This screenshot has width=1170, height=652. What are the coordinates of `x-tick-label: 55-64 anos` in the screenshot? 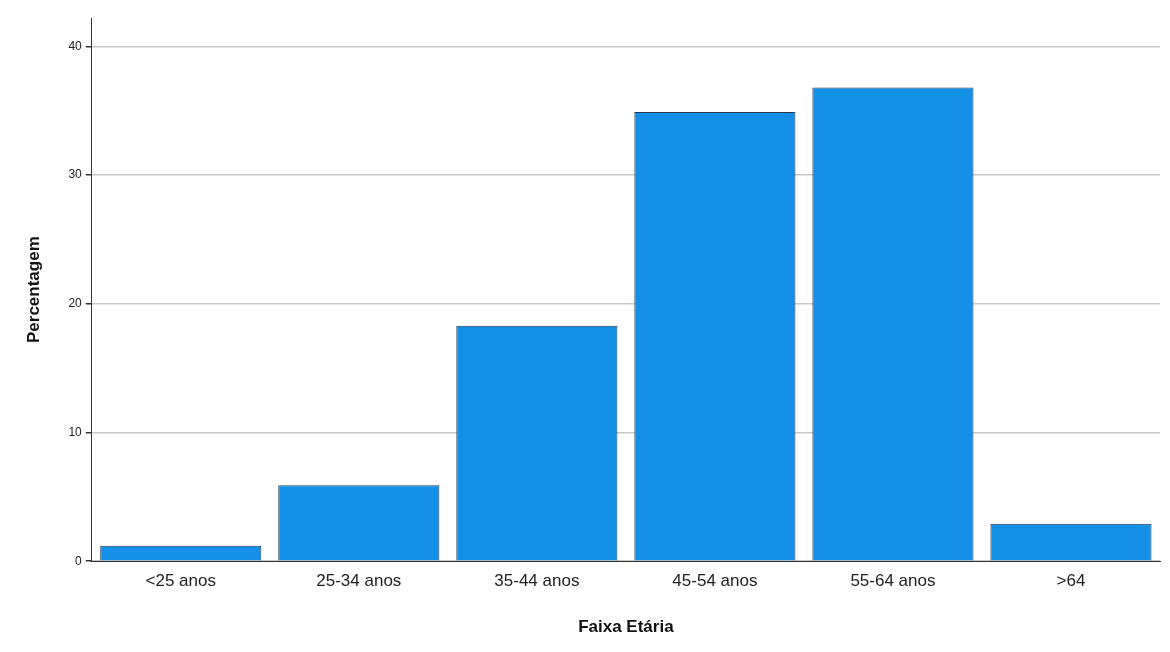 It's located at (893, 581).